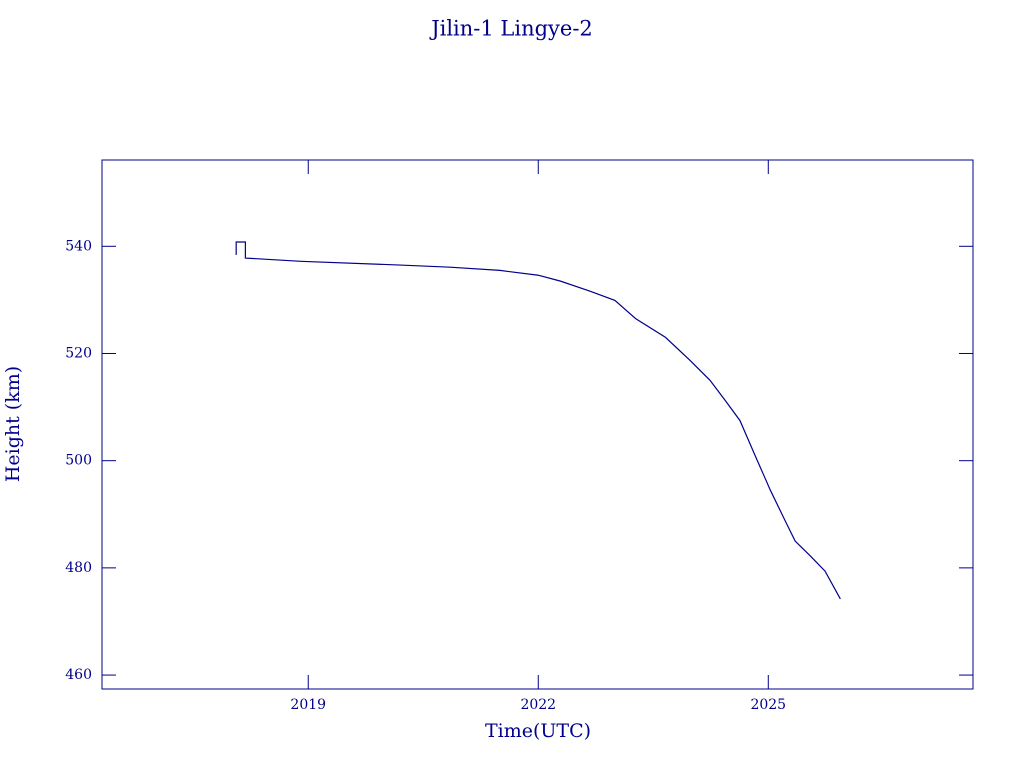  Describe the element at coordinates (511, 29) in the screenshot. I see `chart-title: Jilin-1 Lingye-2` at that location.